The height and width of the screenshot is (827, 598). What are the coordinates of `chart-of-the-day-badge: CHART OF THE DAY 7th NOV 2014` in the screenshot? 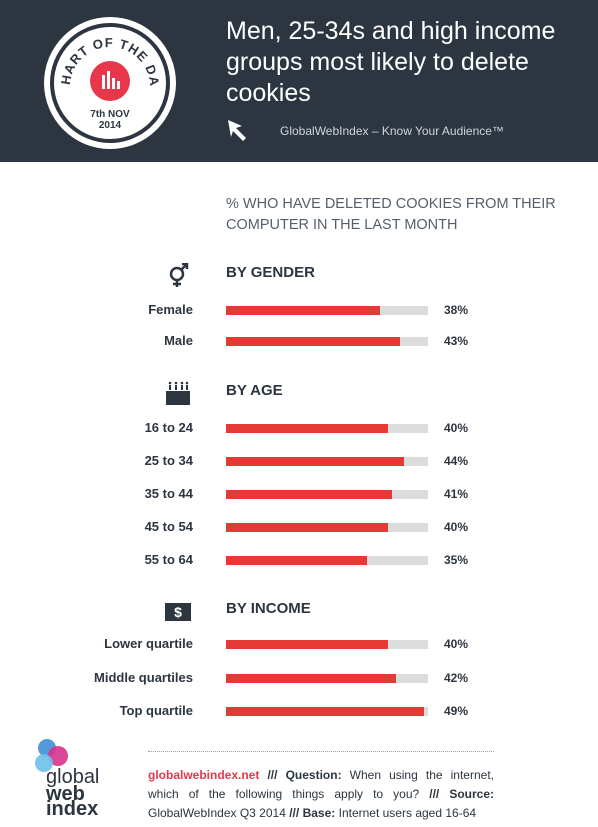 It's located at (110, 83).